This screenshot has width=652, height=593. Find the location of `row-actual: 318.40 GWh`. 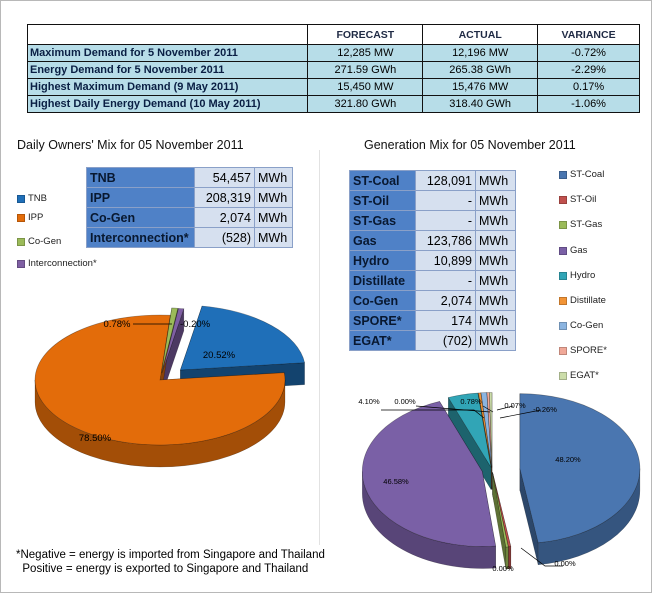

row-actual: 318.40 GWh is located at coordinates (480, 104).